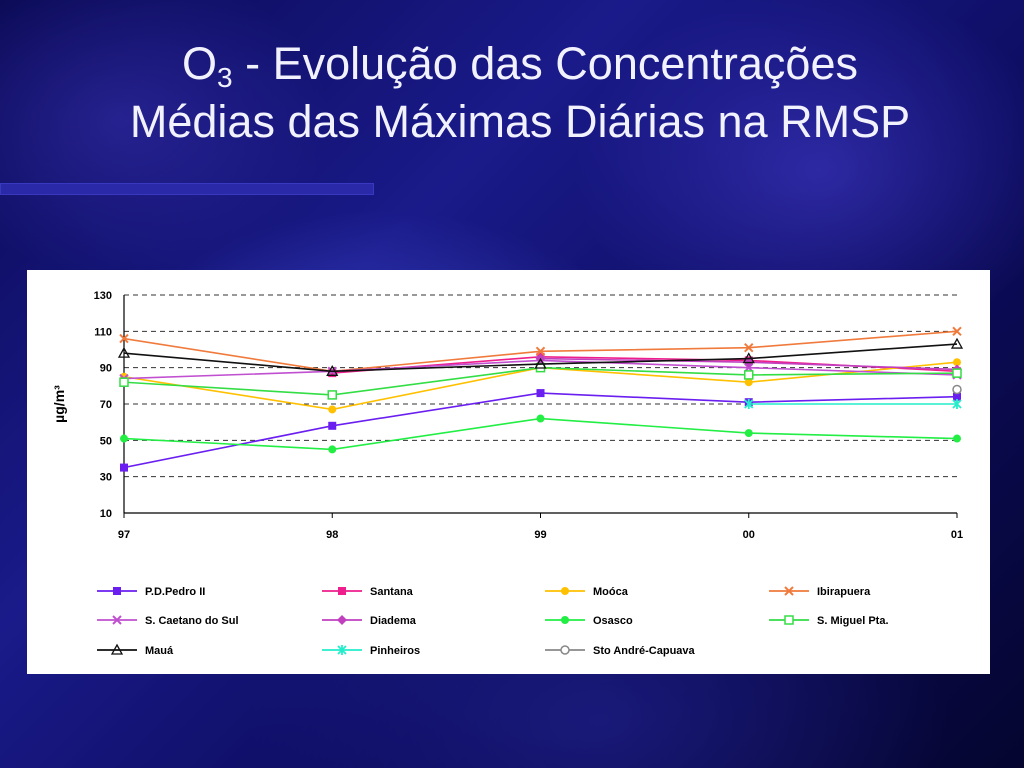 The height and width of the screenshot is (768, 1024). What do you see at coordinates (545, 63) in the screenshot?
I see `title-rest: - Evolução das Concentrações` at bounding box center [545, 63].